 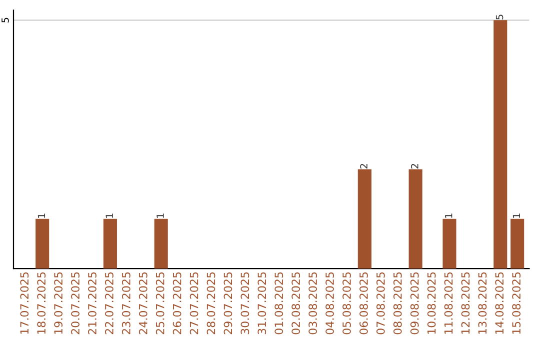 I want to click on x-tick-label: 06.08.2025, so click(x=363, y=303).